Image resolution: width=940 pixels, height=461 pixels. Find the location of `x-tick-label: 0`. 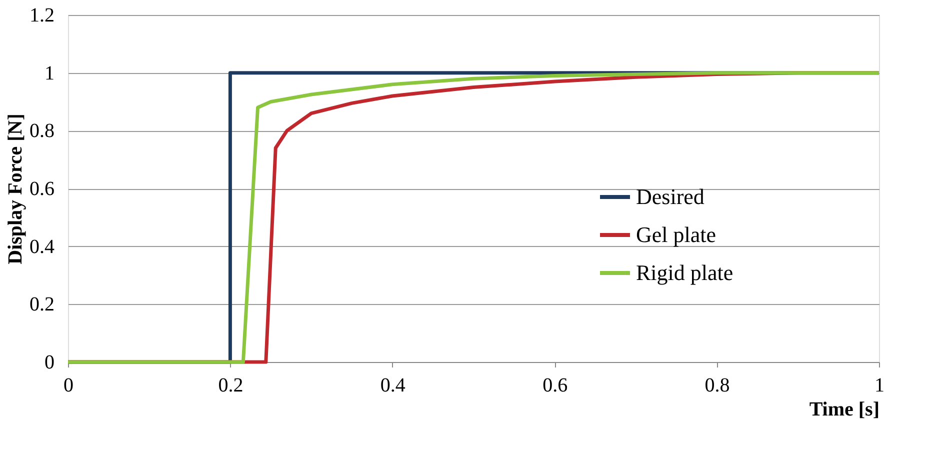

x-tick-label: 0 is located at coordinates (69, 385).